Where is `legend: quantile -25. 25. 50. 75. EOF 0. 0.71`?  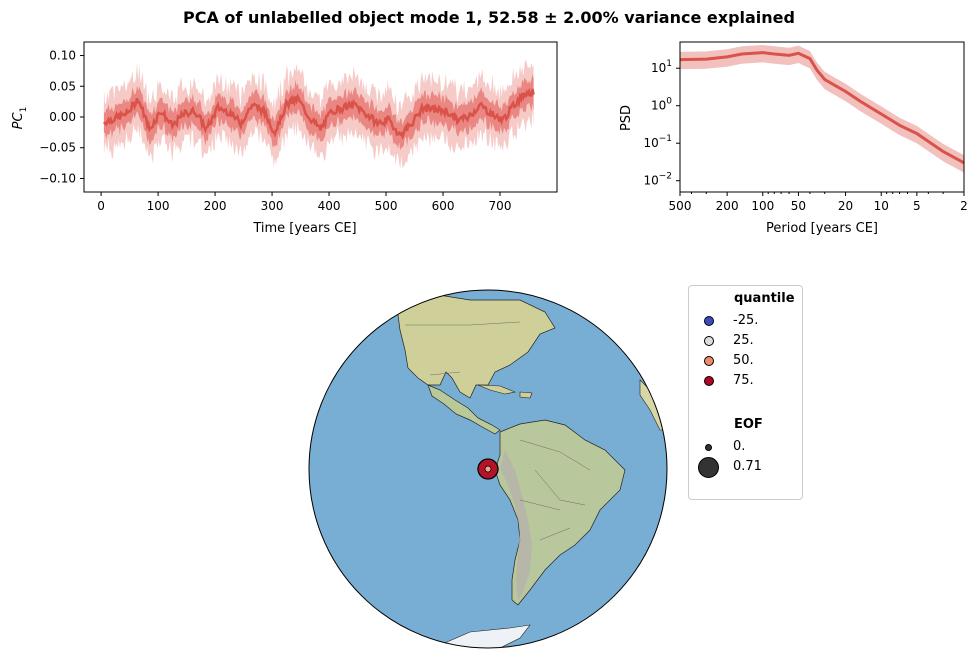
legend: quantile -25. 25. 50. 75. EOF 0. 0.71 is located at coordinates (745, 392).